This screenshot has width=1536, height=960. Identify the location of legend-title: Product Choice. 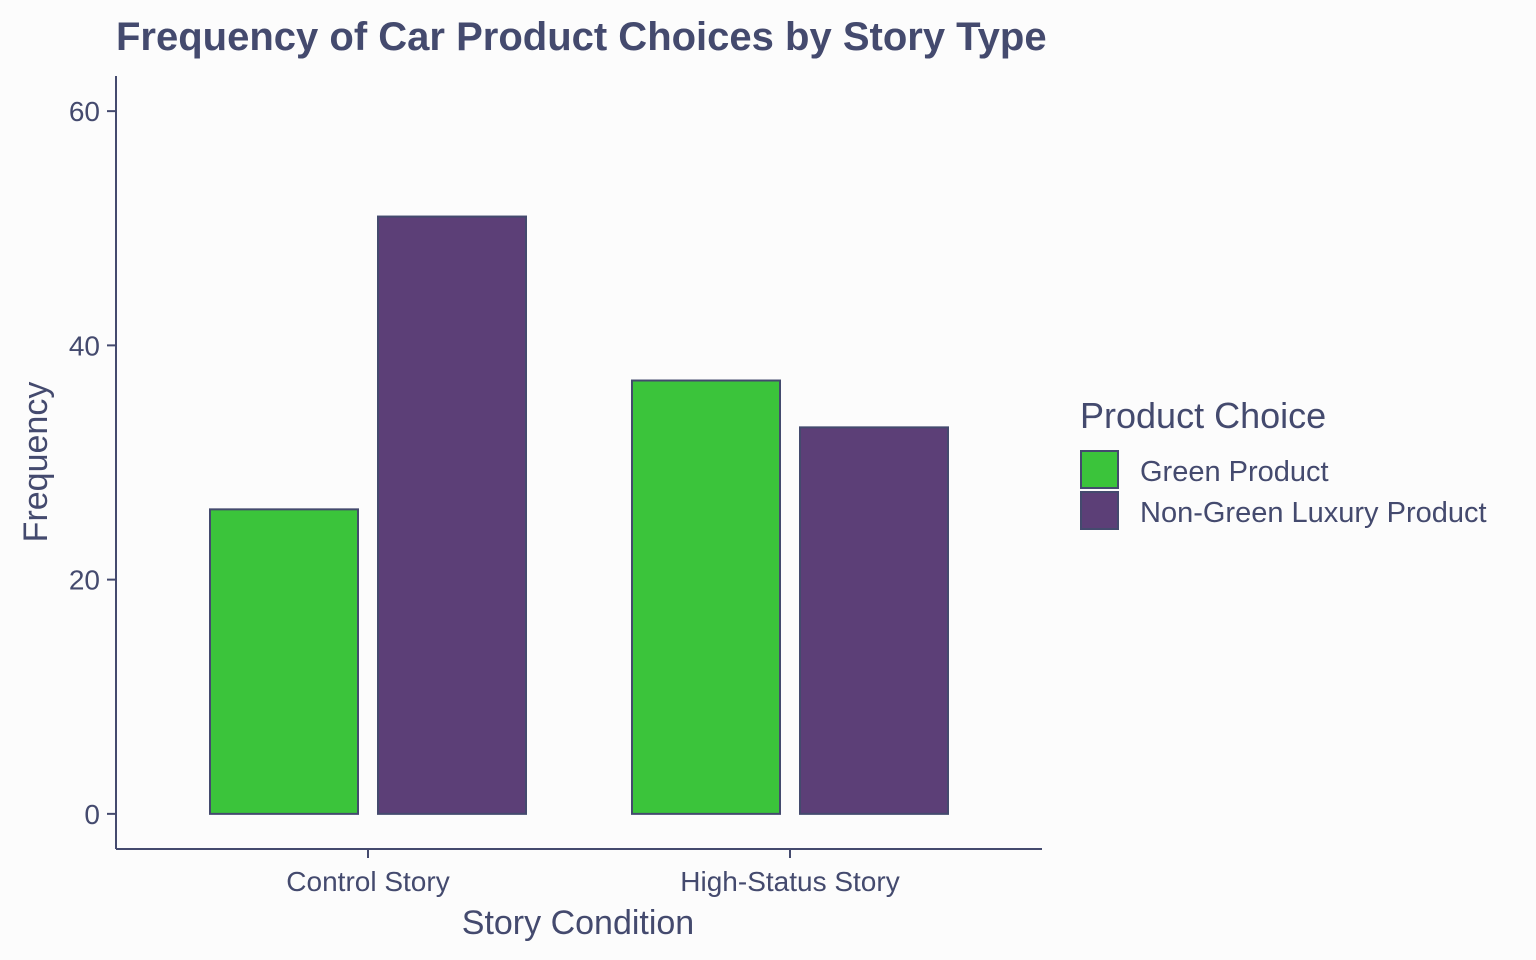
(1203, 415).